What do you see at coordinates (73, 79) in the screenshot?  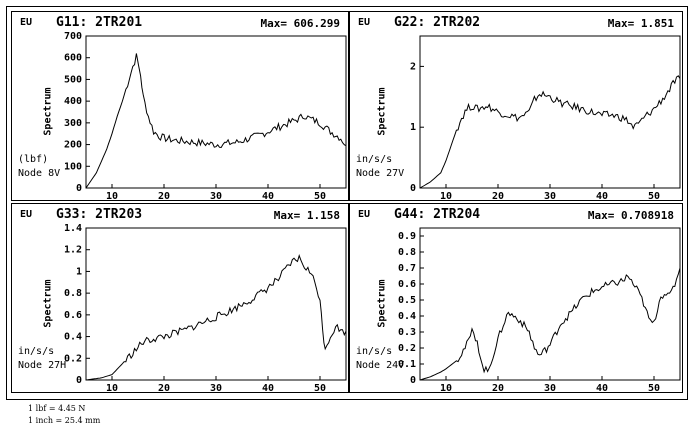 I see `y-tick-label: 500` at bounding box center [73, 79].